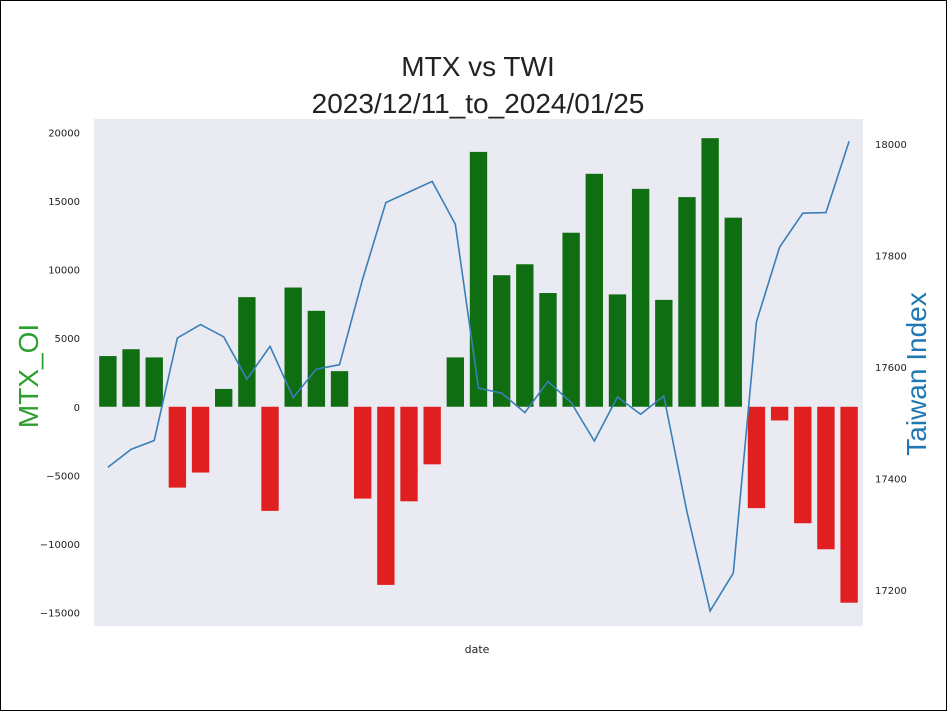 The height and width of the screenshot is (711, 947). What do you see at coordinates (891, 257) in the screenshot?
I see `right-tick-label: 17800` at bounding box center [891, 257].